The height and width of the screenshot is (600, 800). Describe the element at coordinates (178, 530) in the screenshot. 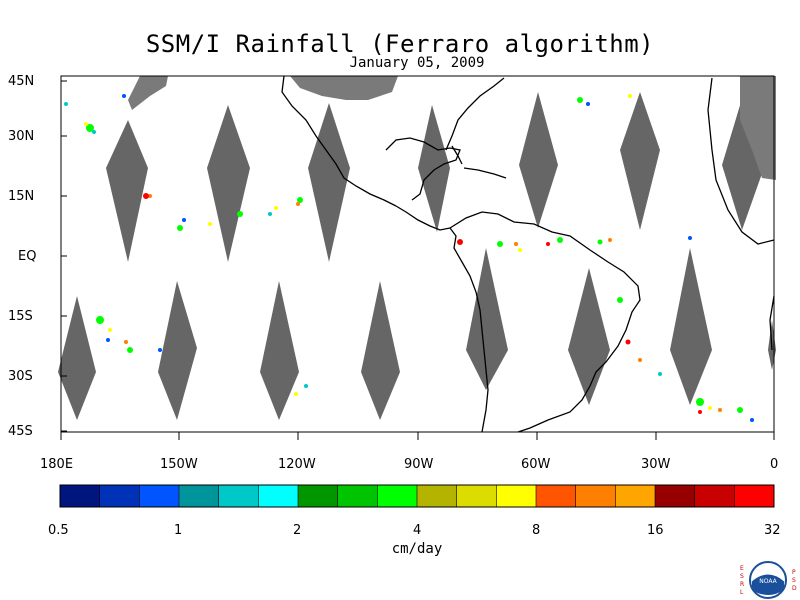

I see `colorbar-label: 1` at that location.